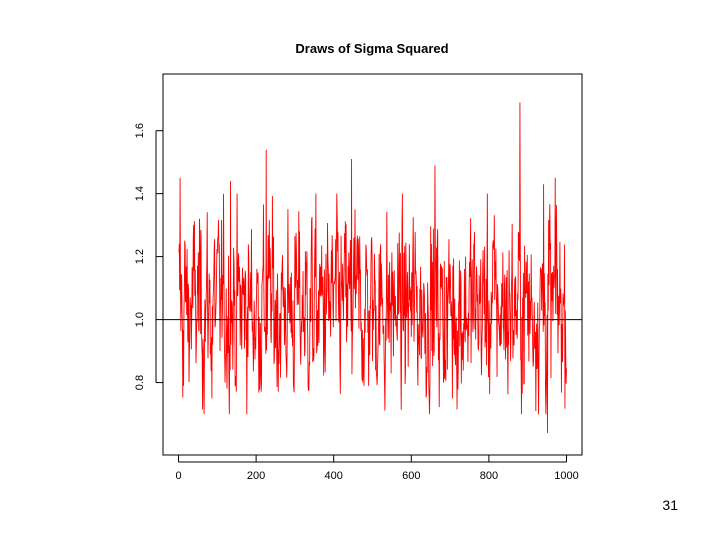 The height and width of the screenshot is (540, 720). What do you see at coordinates (670, 505) in the screenshot?
I see `slide-number: 31` at bounding box center [670, 505].